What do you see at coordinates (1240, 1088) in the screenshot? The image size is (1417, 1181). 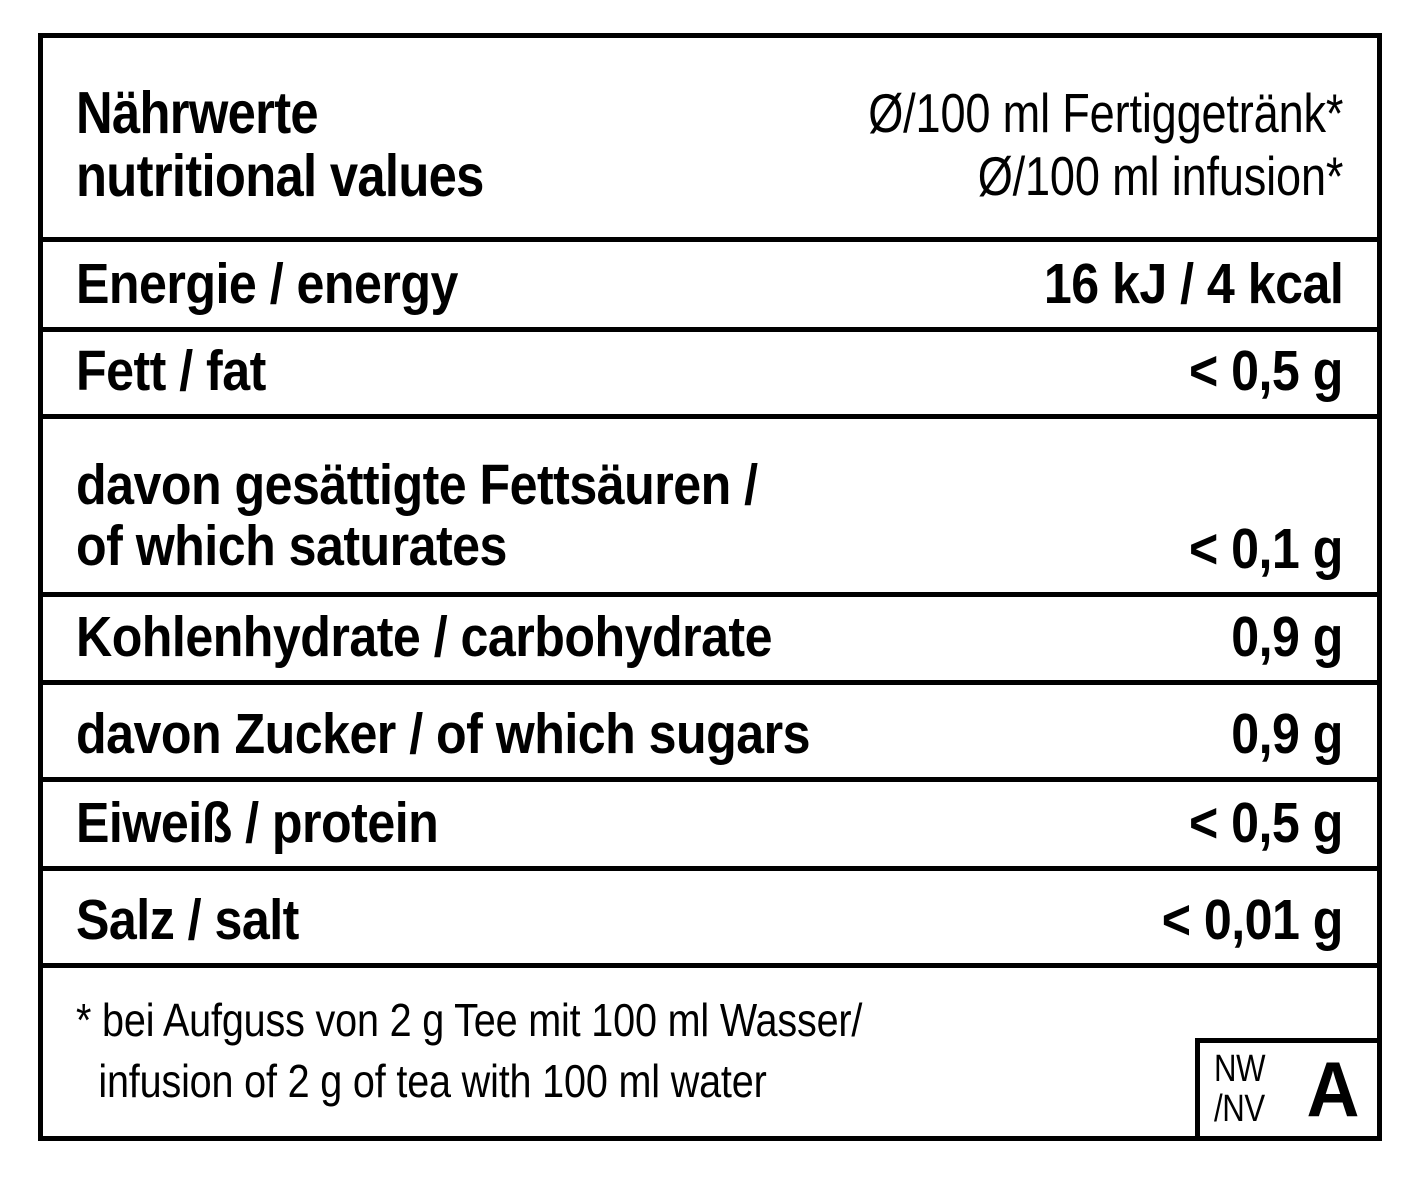 I see `nutri-score-badge-label: NW /NV` at bounding box center [1240, 1088].